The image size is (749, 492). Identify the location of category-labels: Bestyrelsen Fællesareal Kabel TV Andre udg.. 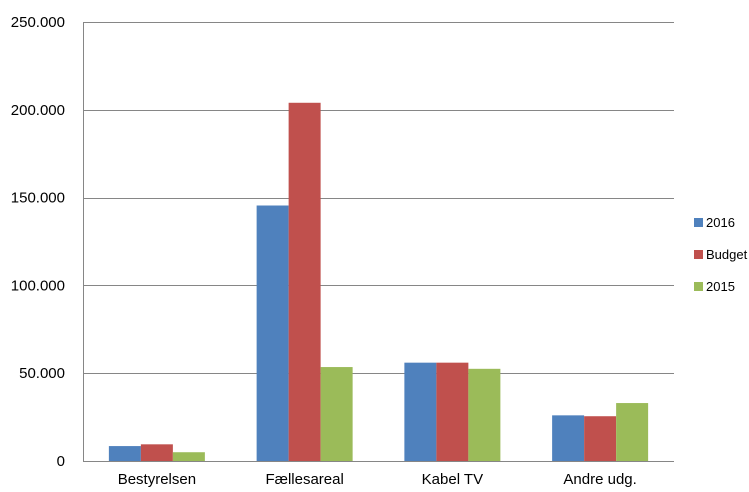
(377, 479).